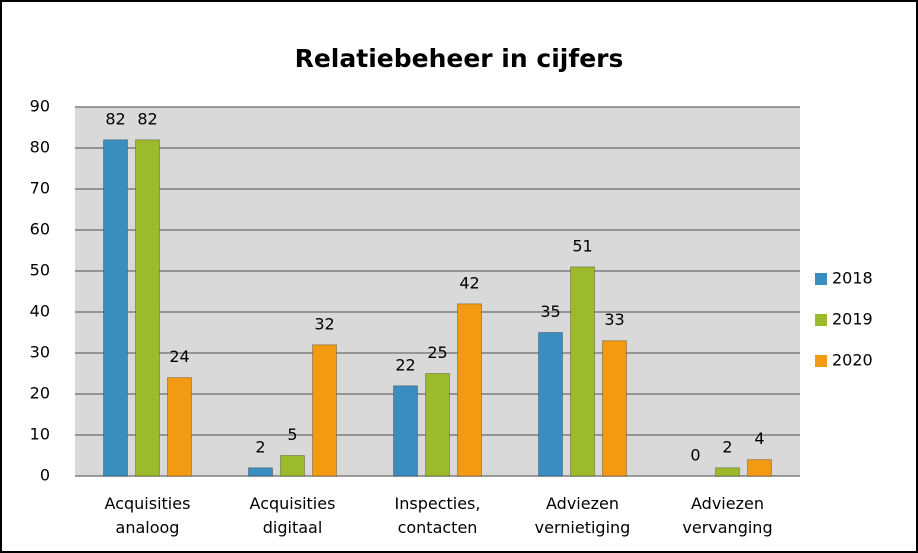 This screenshot has width=918, height=553. What do you see at coordinates (40, 106) in the screenshot?
I see `y-tick-label: 90` at bounding box center [40, 106].